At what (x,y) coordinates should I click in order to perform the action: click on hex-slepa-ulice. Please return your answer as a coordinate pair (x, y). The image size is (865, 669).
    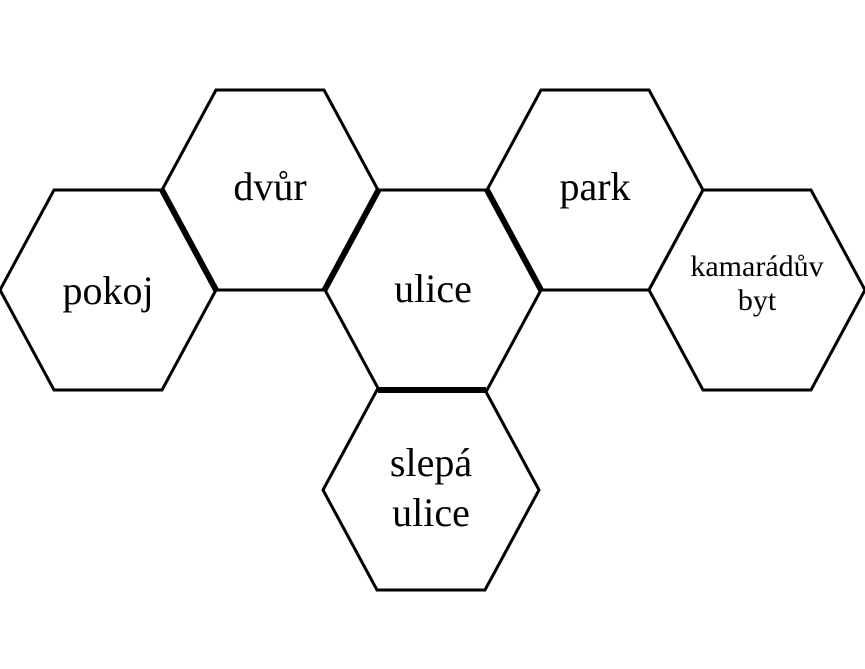
    Looking at the image, I should click on (431, 490).